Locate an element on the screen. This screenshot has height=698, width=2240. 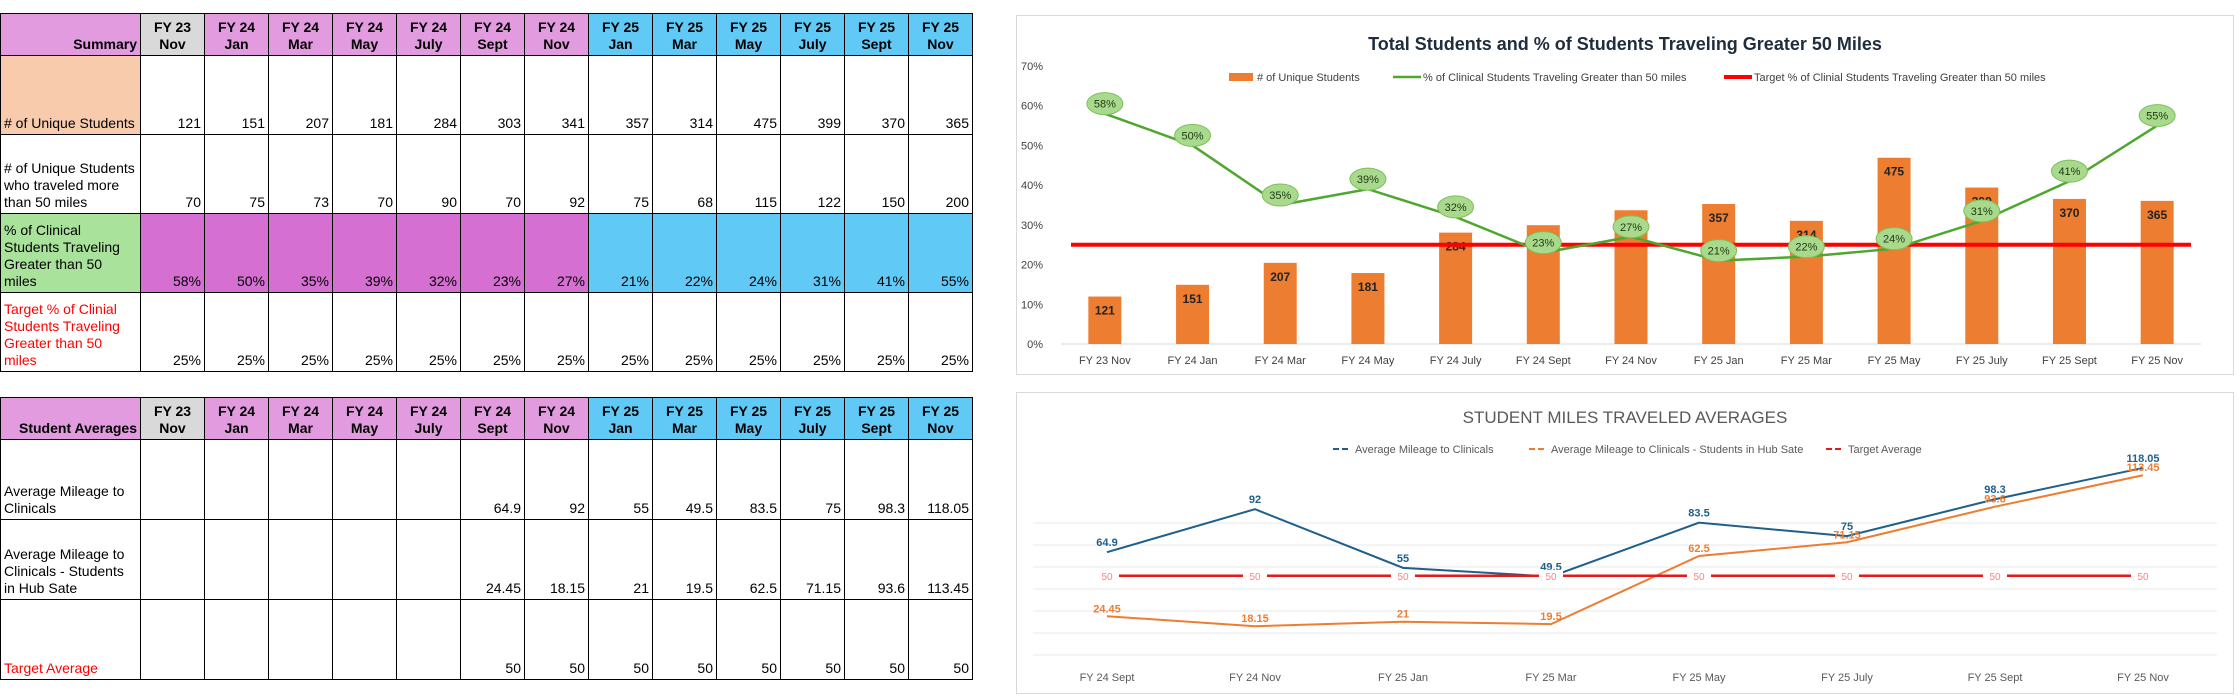
pct-value-label: 21% is located at coordinates (1719, 252).